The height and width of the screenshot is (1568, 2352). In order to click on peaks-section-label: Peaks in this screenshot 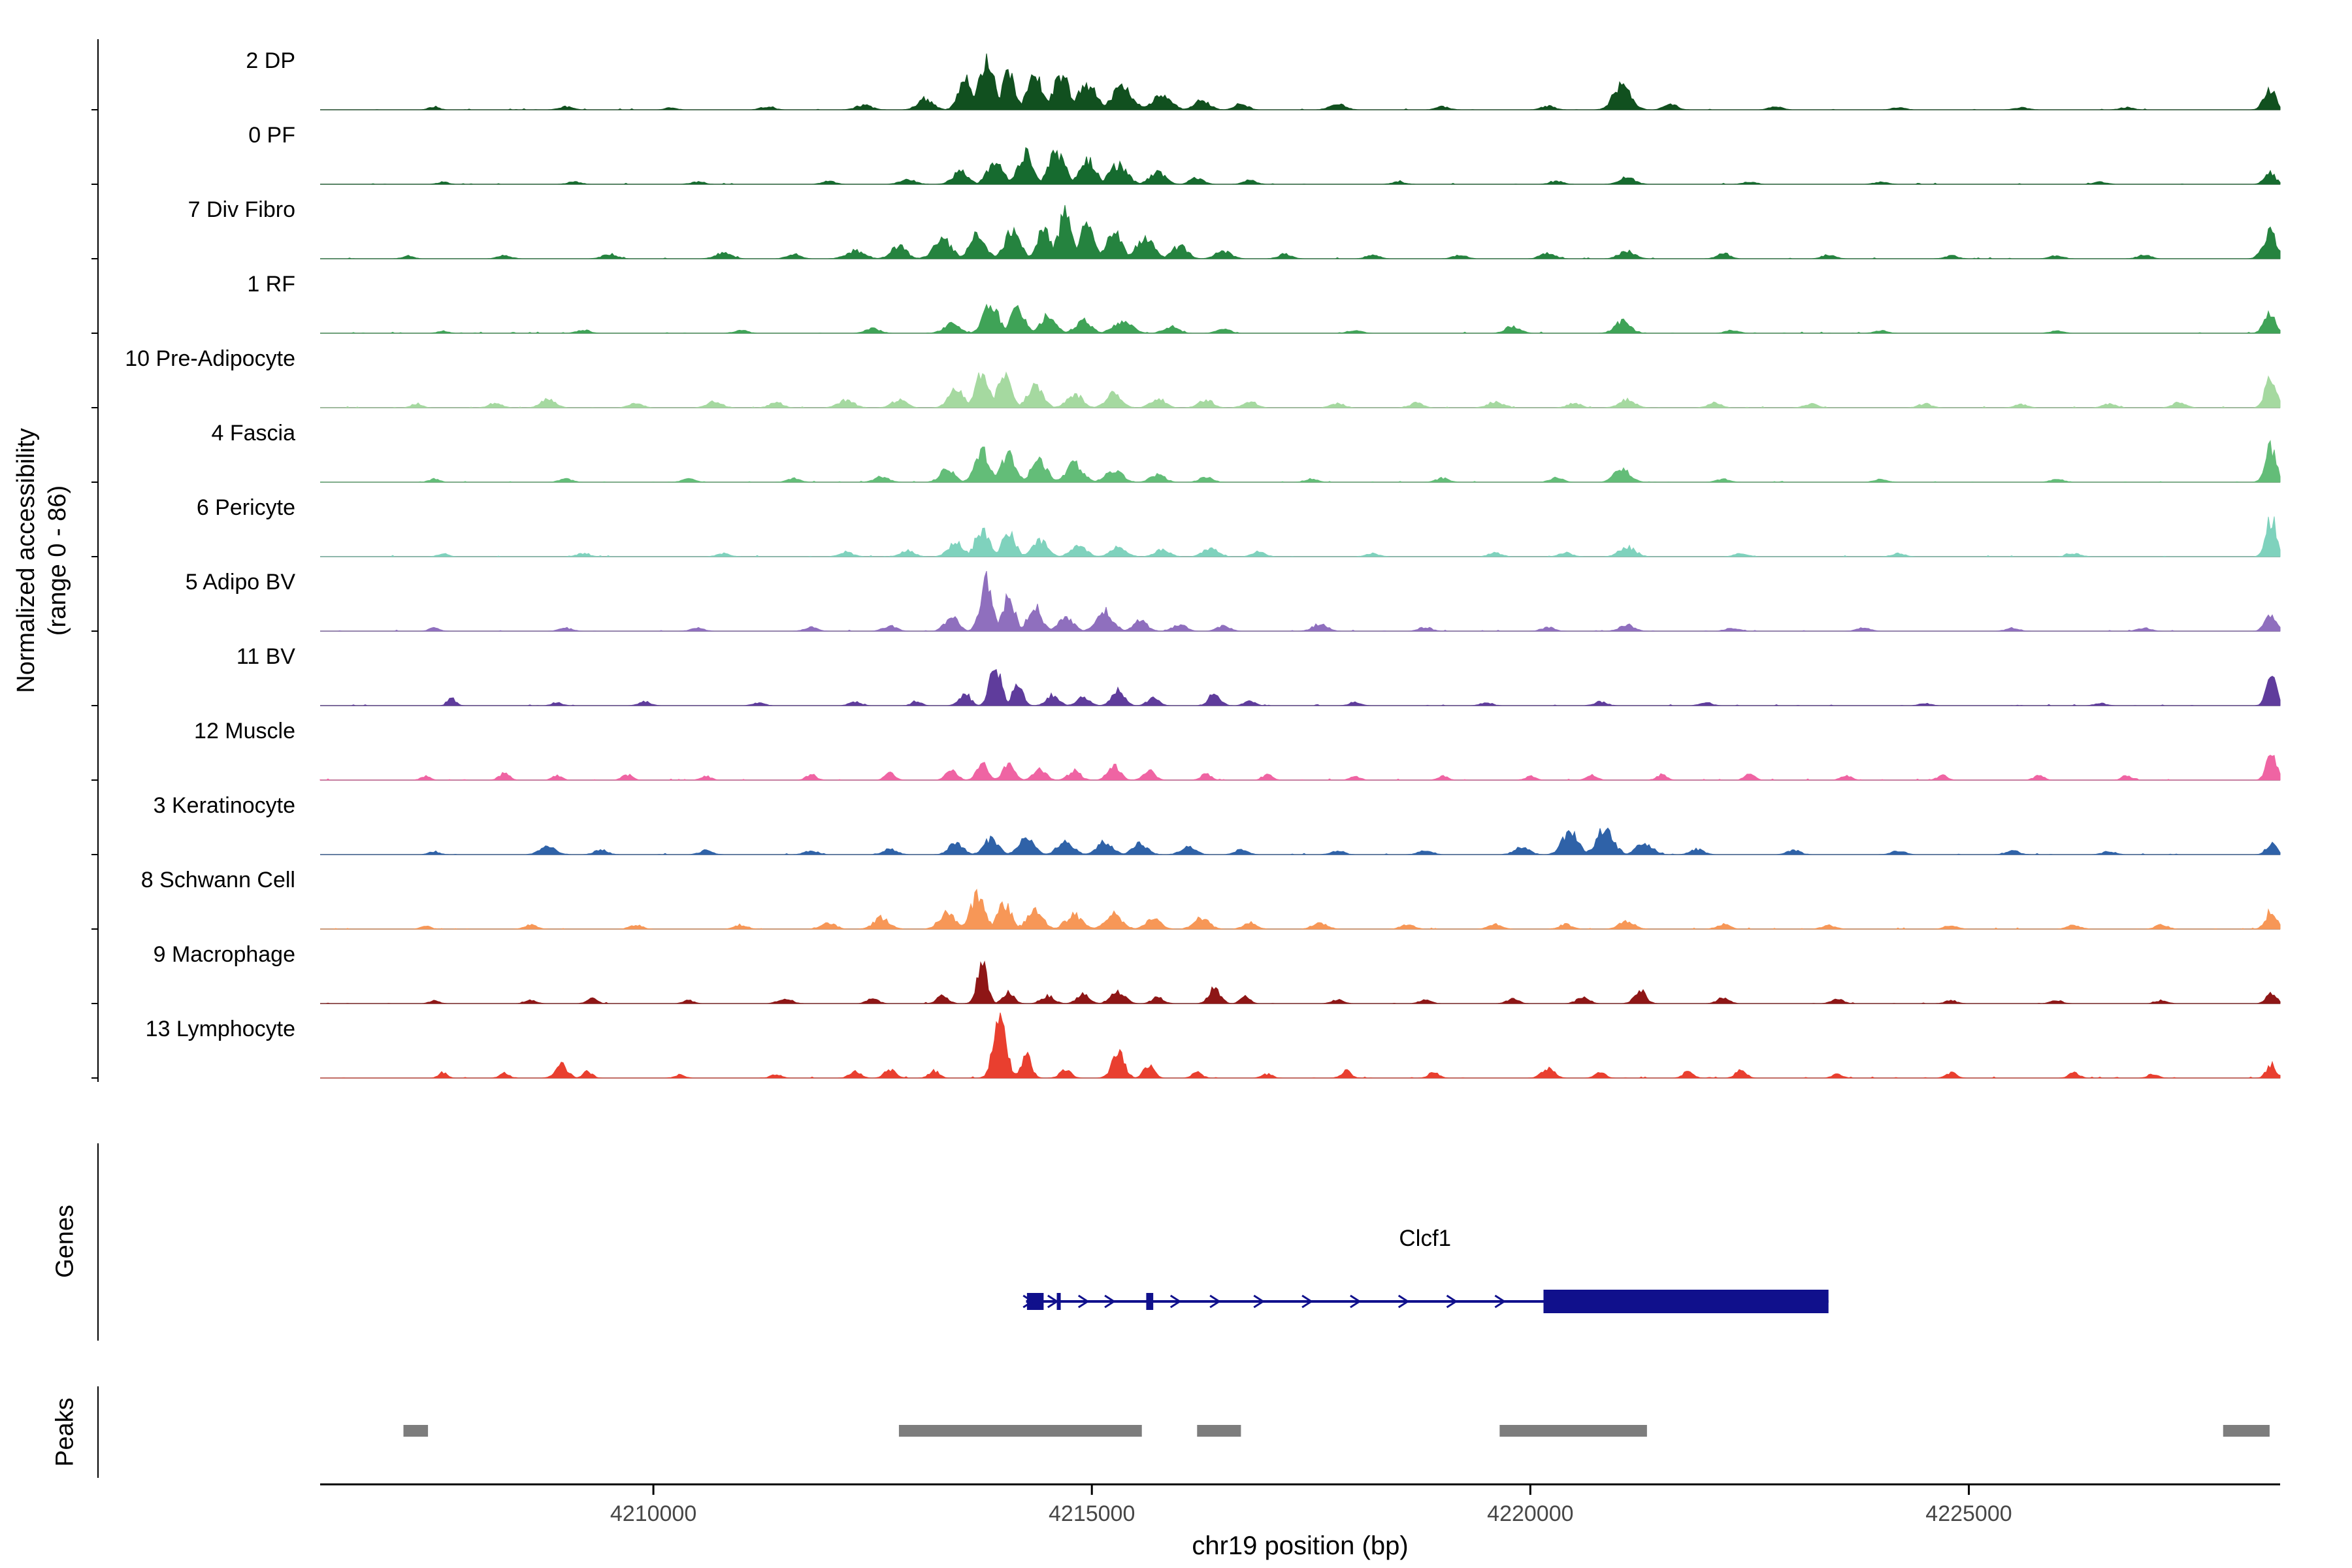, I will do `click(65, 1432)`.